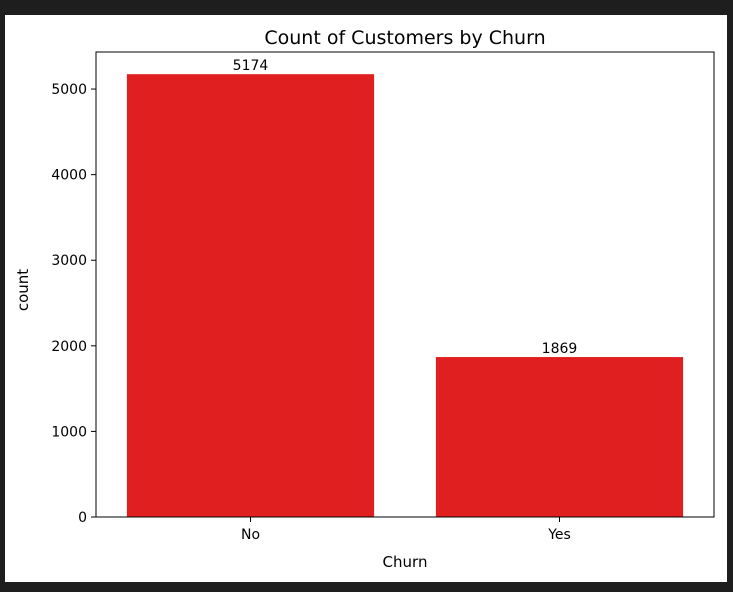 The height and width of the screenshot is (592, 733). What do you see at coordinates (69, 261) in the screenshot?
I see `y-tick-label: 3000` at bounding box center [69, 261].